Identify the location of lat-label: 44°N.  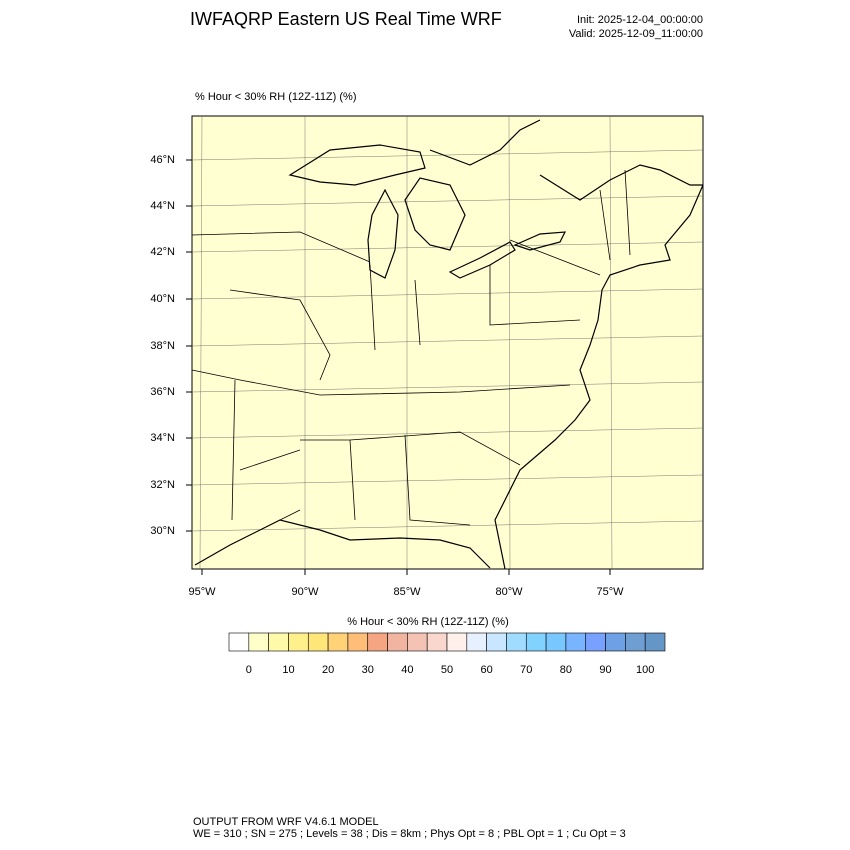
(162, 206).